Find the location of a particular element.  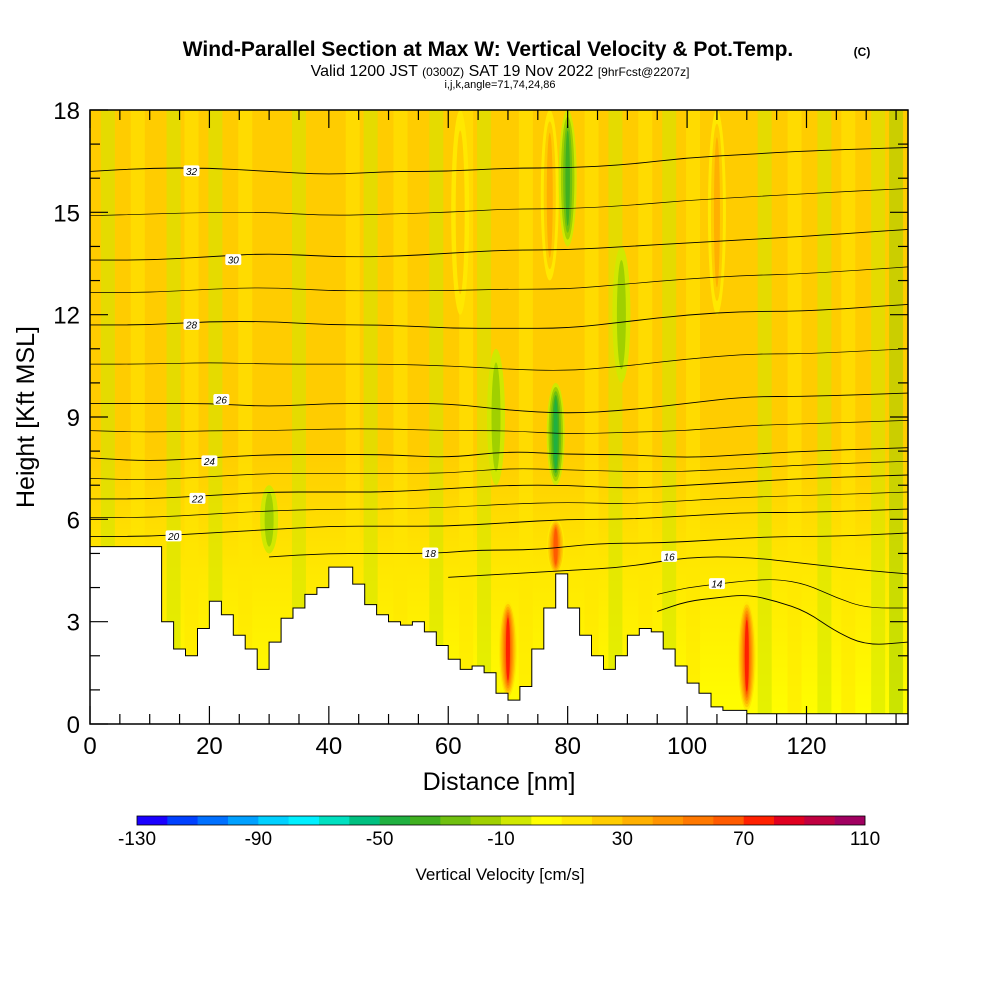

subtitle-valid: Valid 1200 JST is located at coordinates (365, 71).